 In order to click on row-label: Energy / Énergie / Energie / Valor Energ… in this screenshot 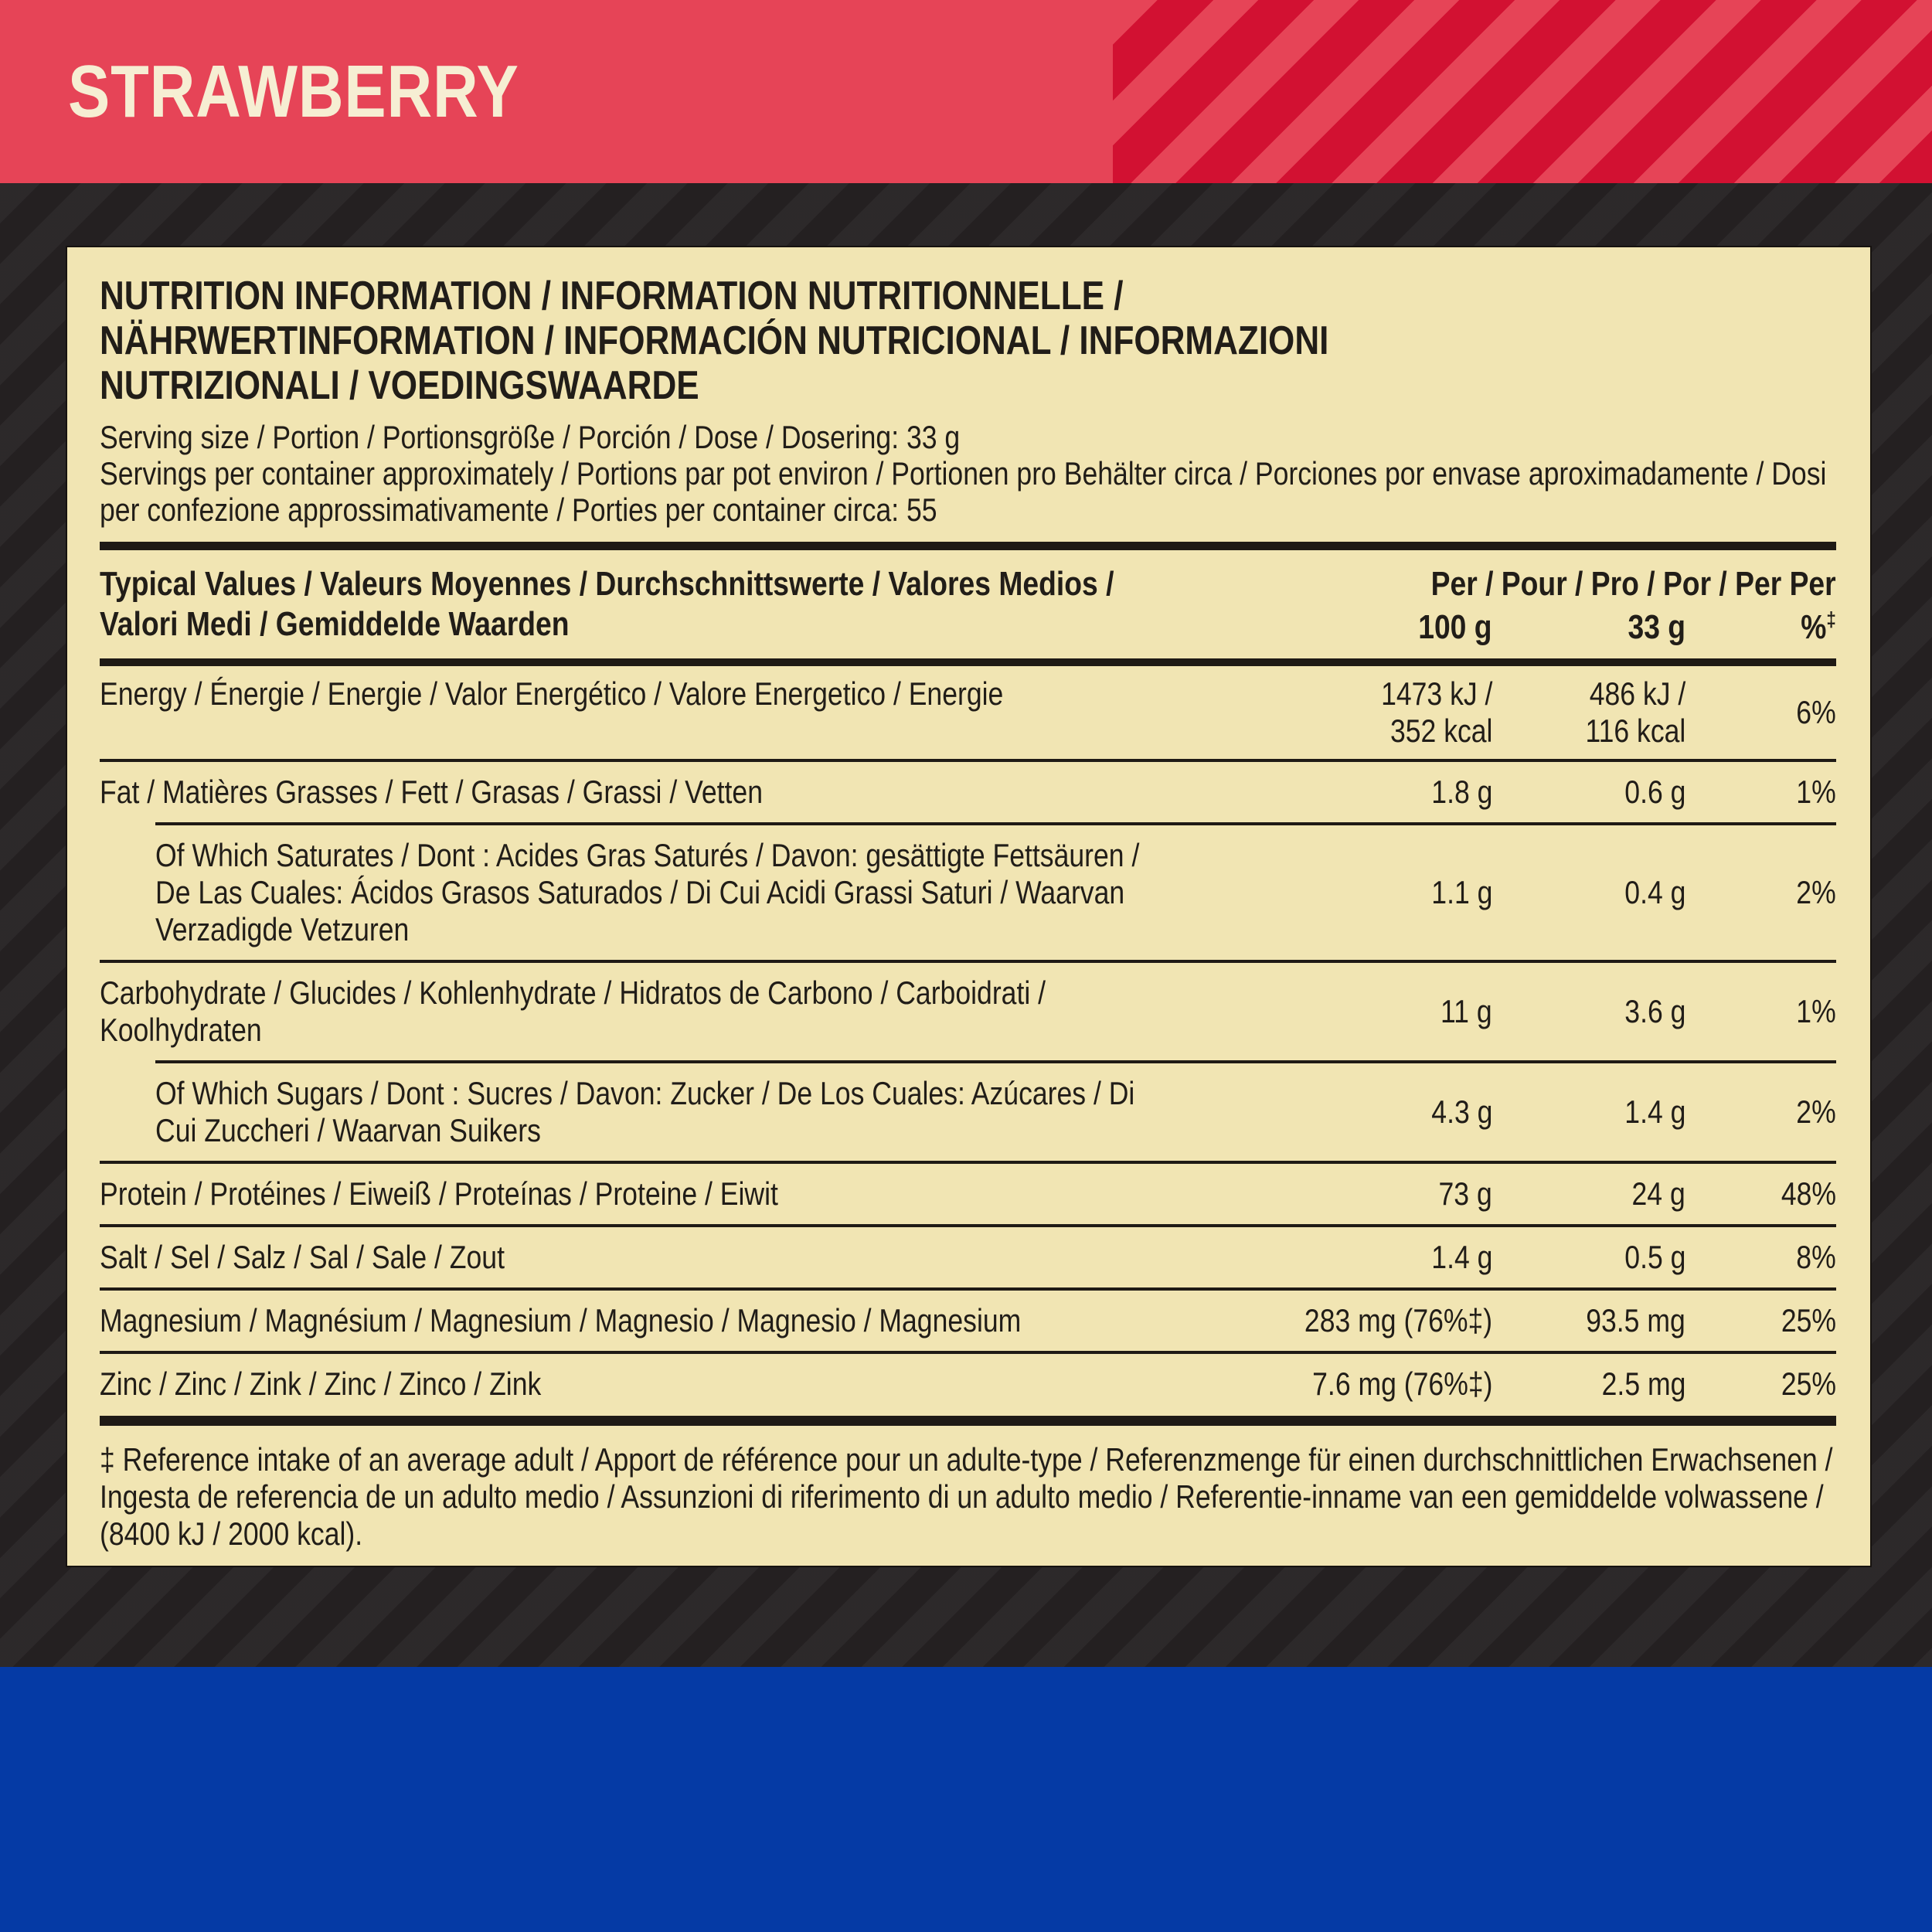, I will do `click(552, 694)`.